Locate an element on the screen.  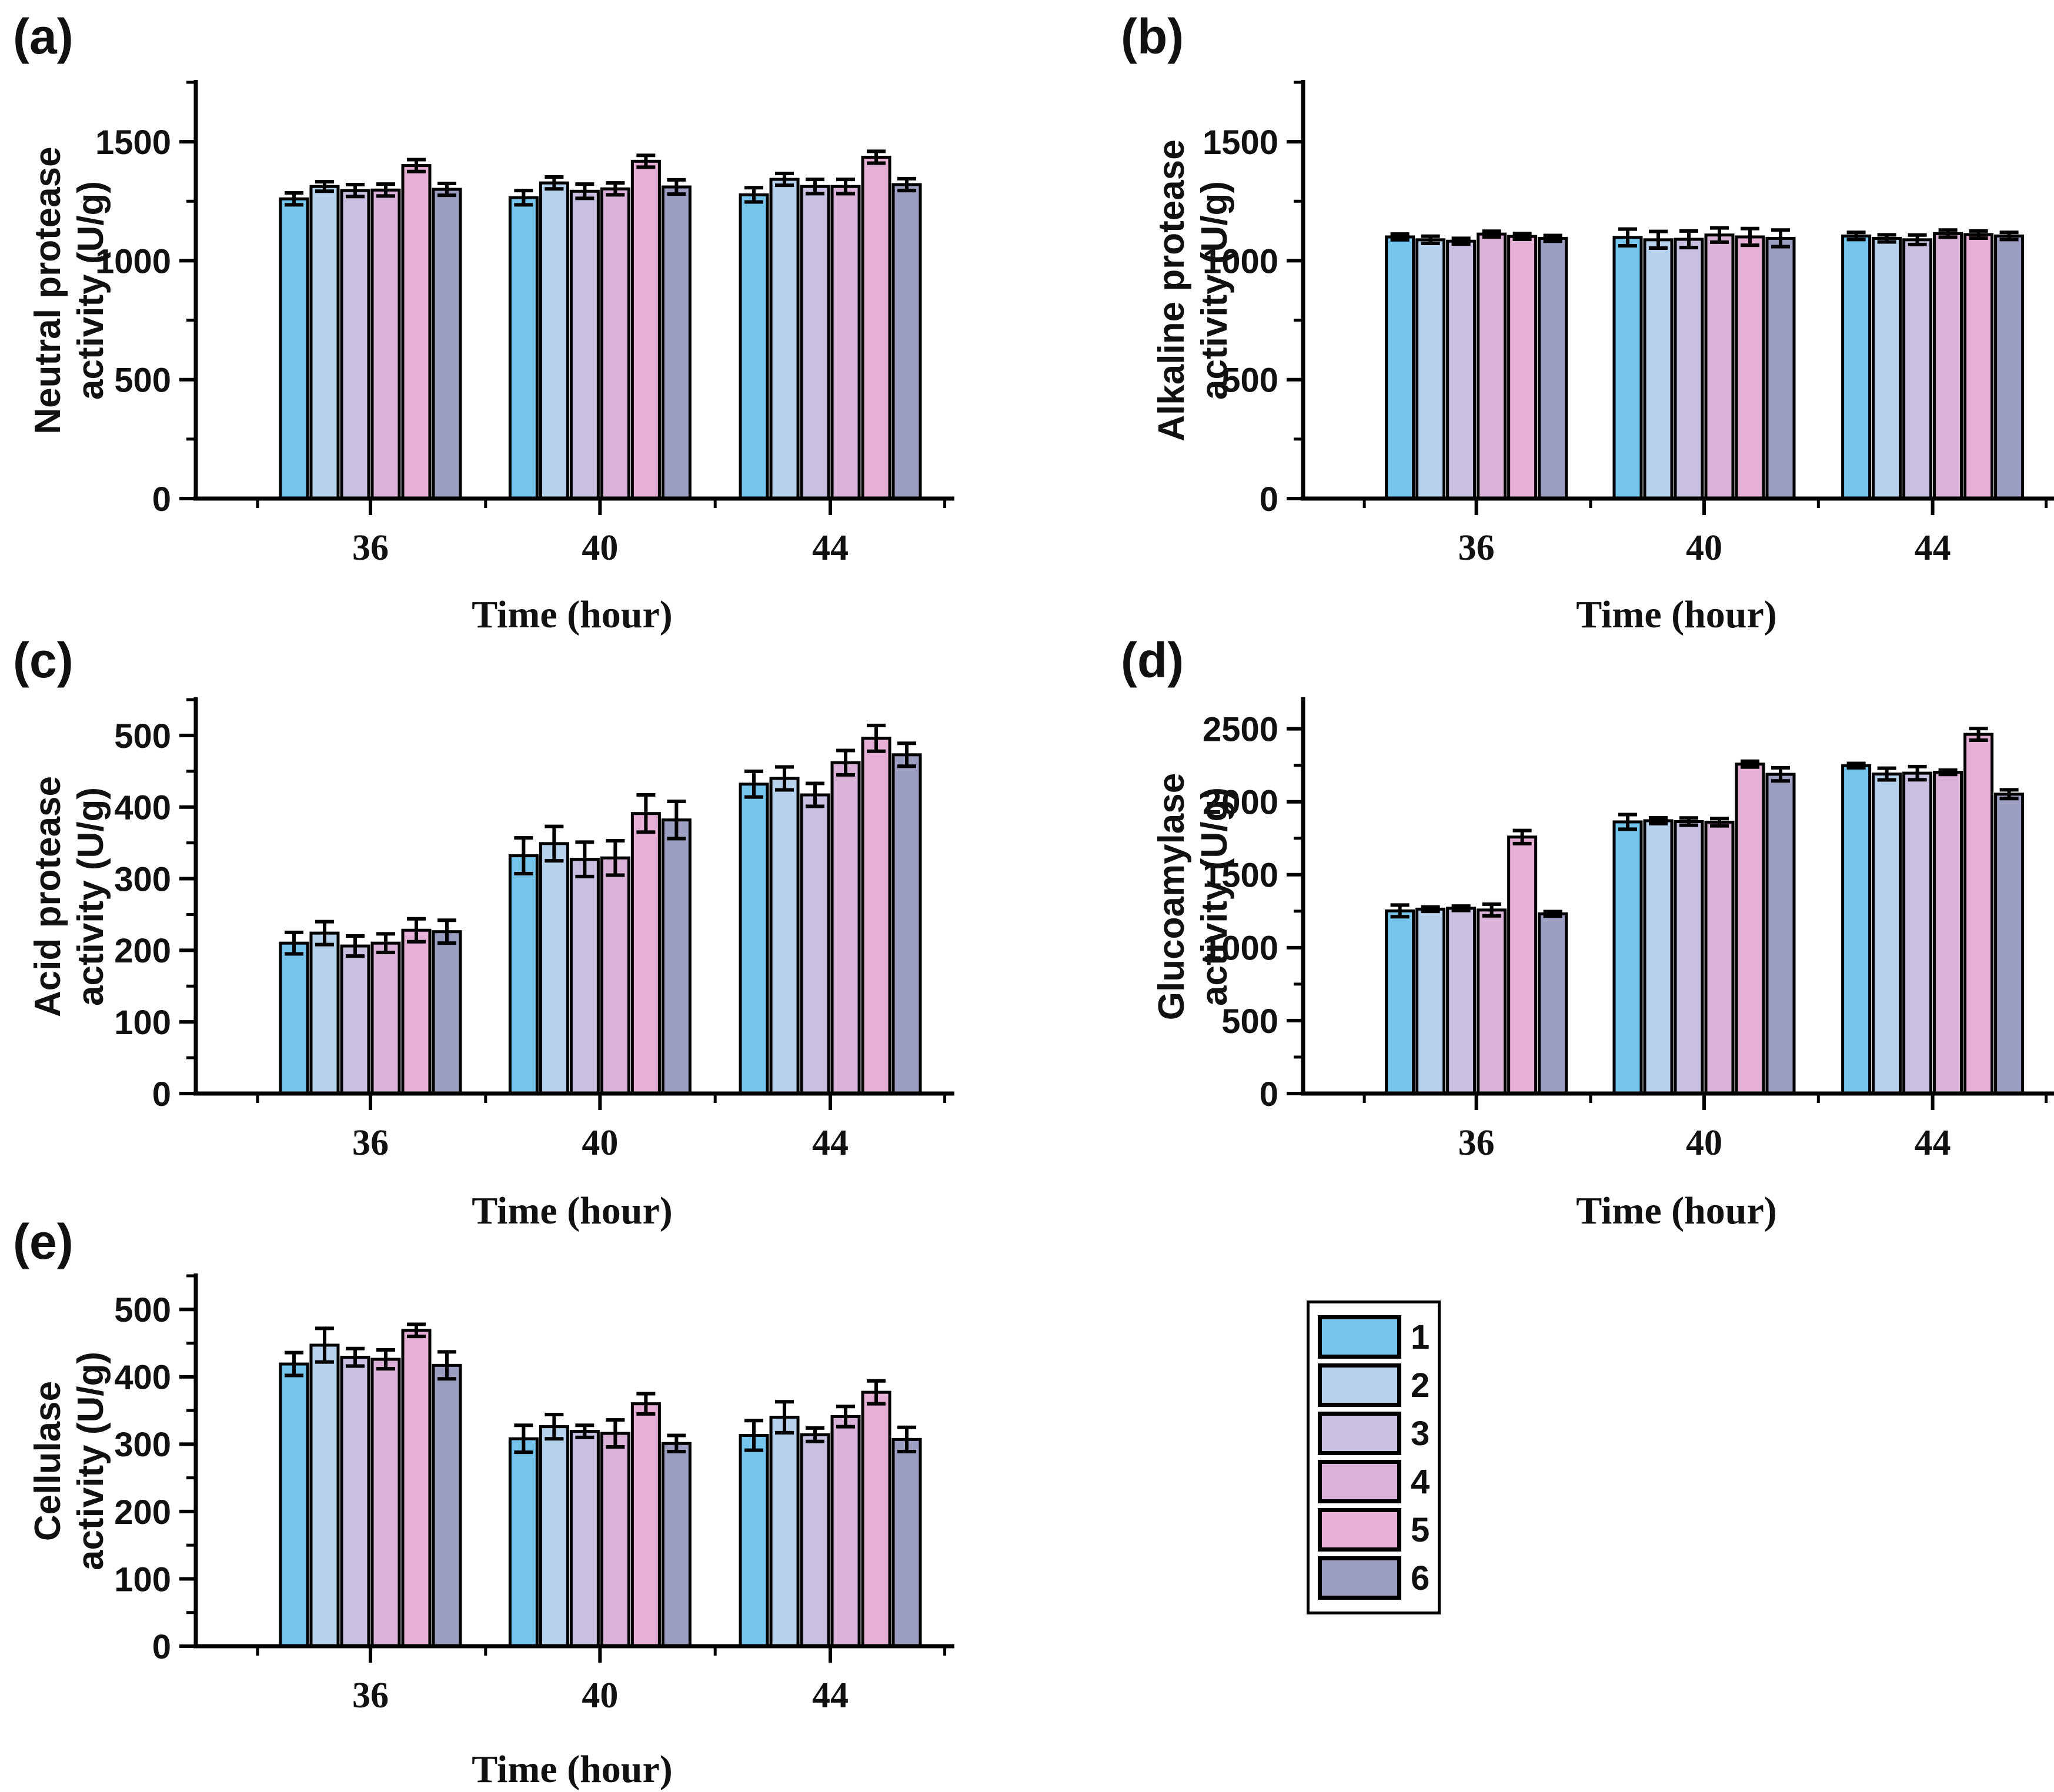
legend-item-2: 2 is located at coordinates (1374, 1385).